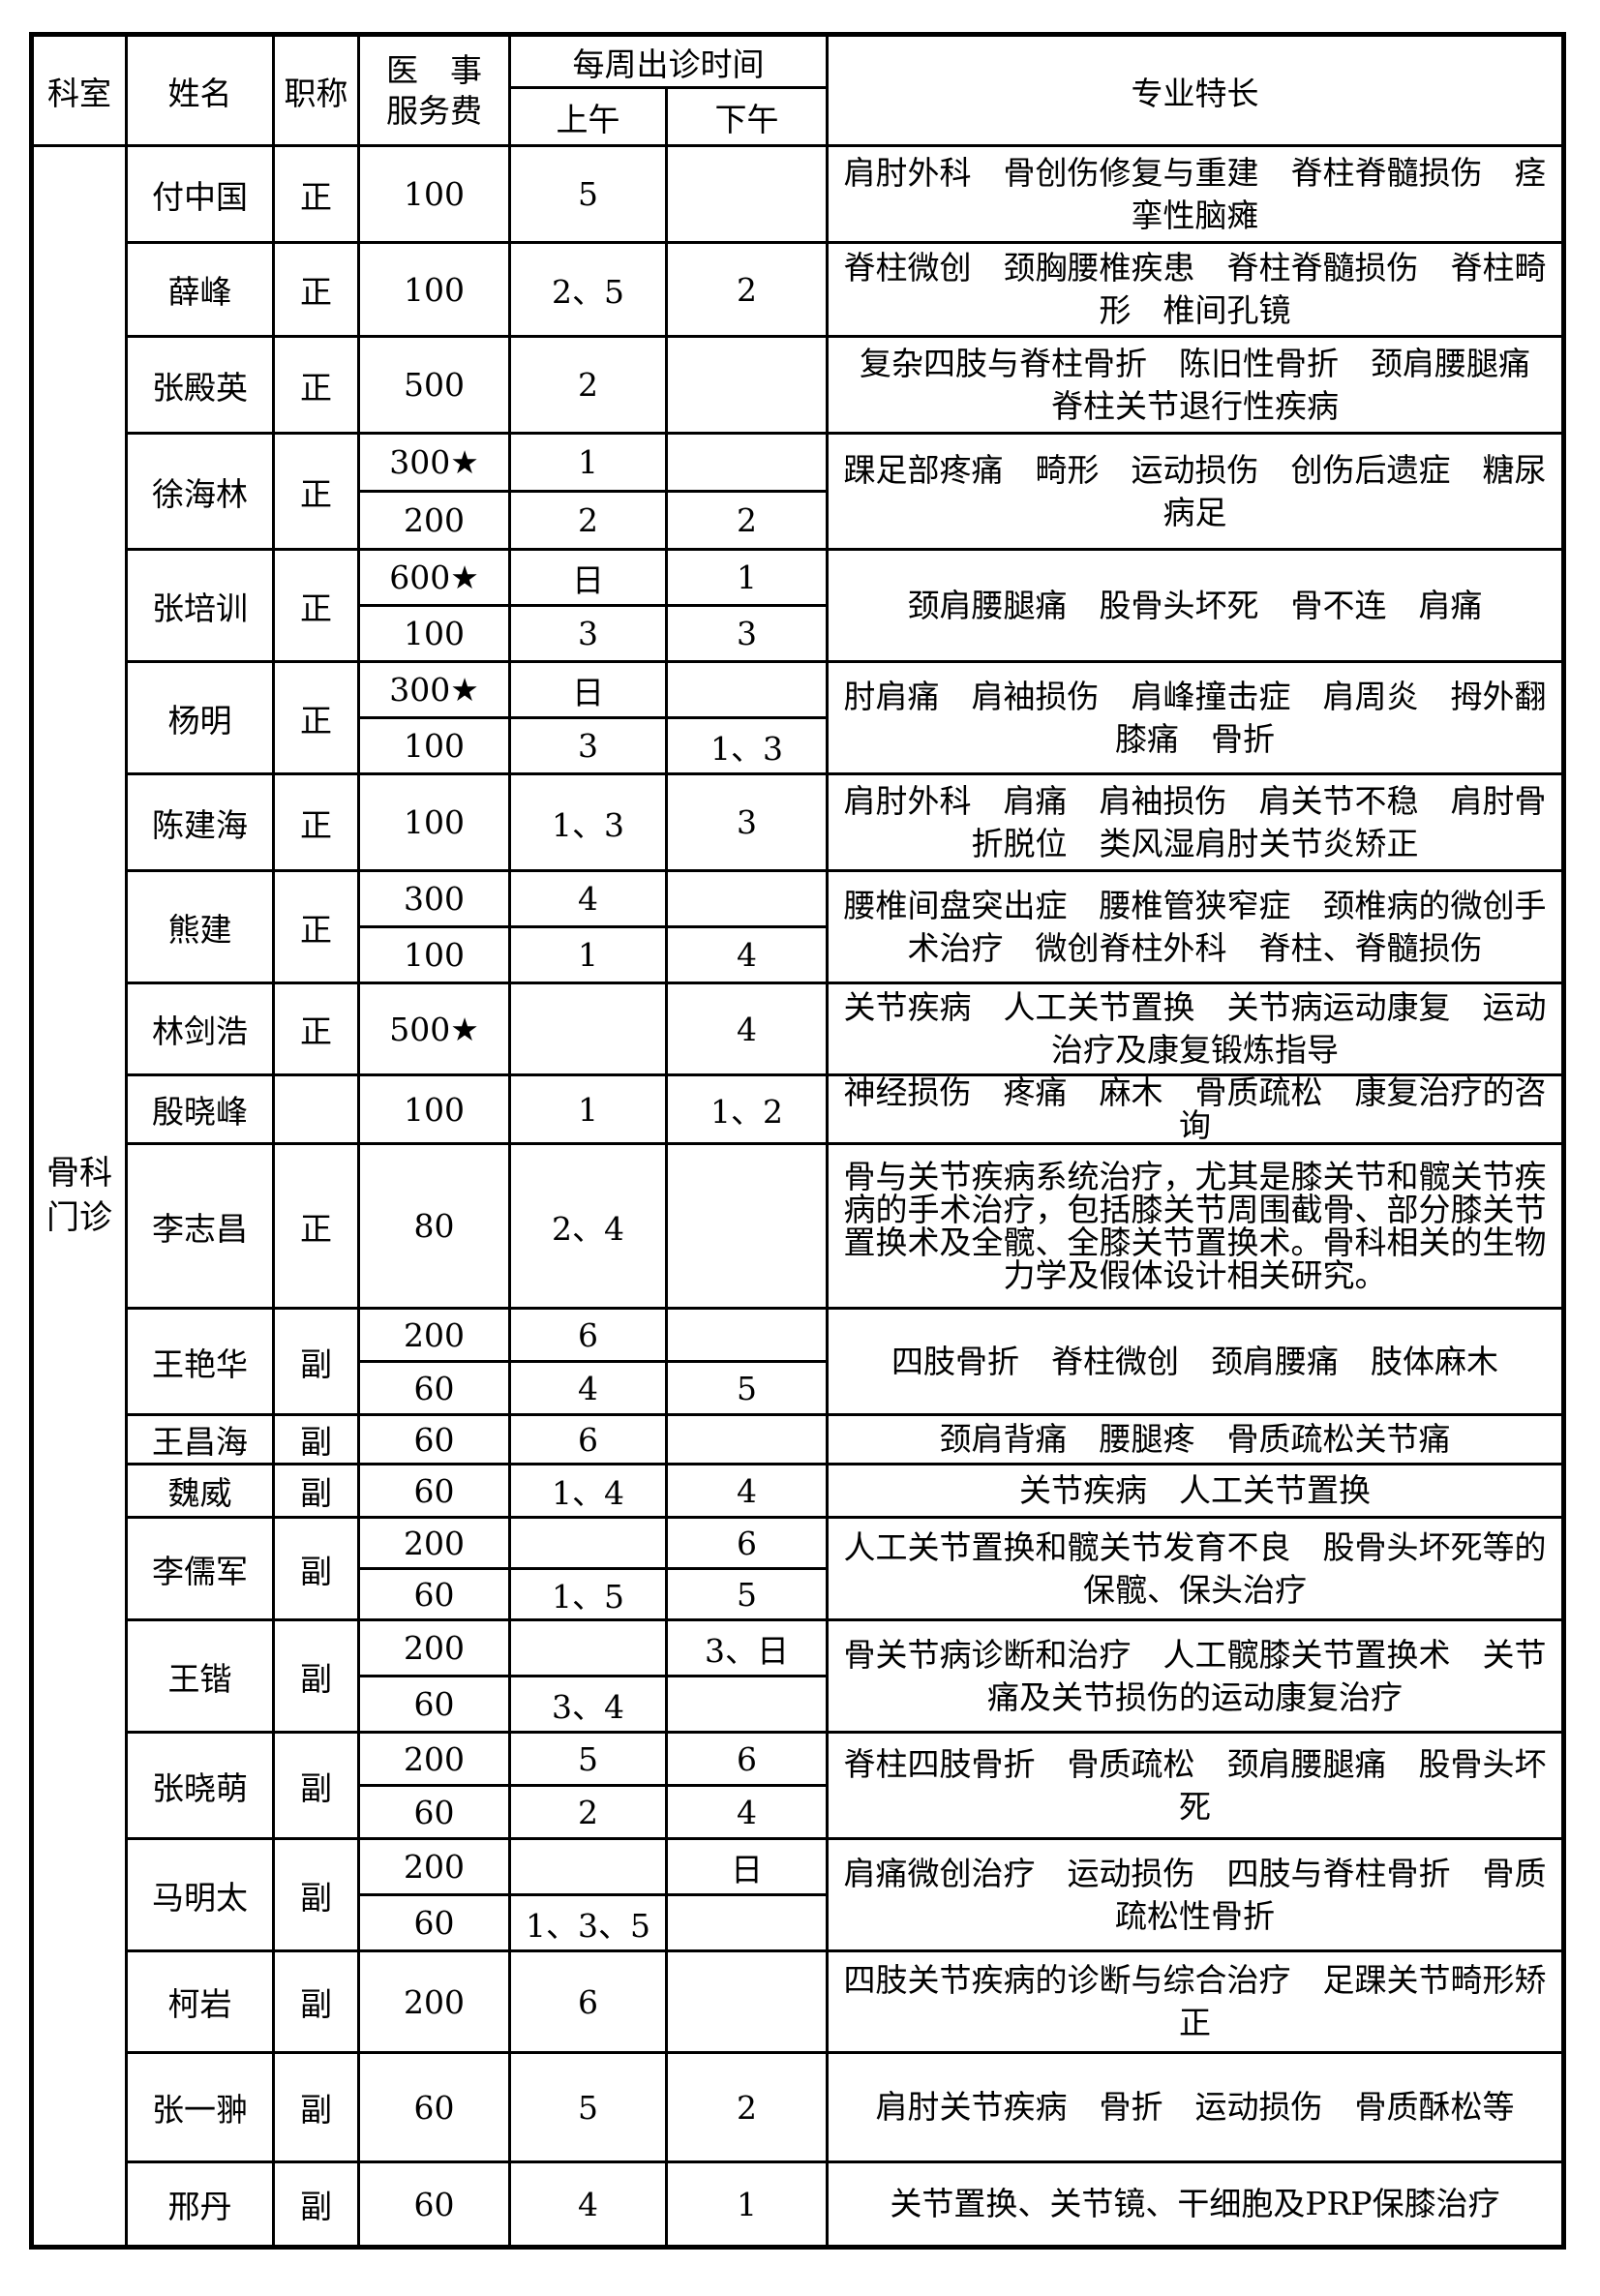 Image resolution: width=1600 pixels, height=2296 pixels. What do you see at coordinates (79, 1217) in the screenshot?
I see `department-line2: 门诊` at bounding box center [79, 1217].